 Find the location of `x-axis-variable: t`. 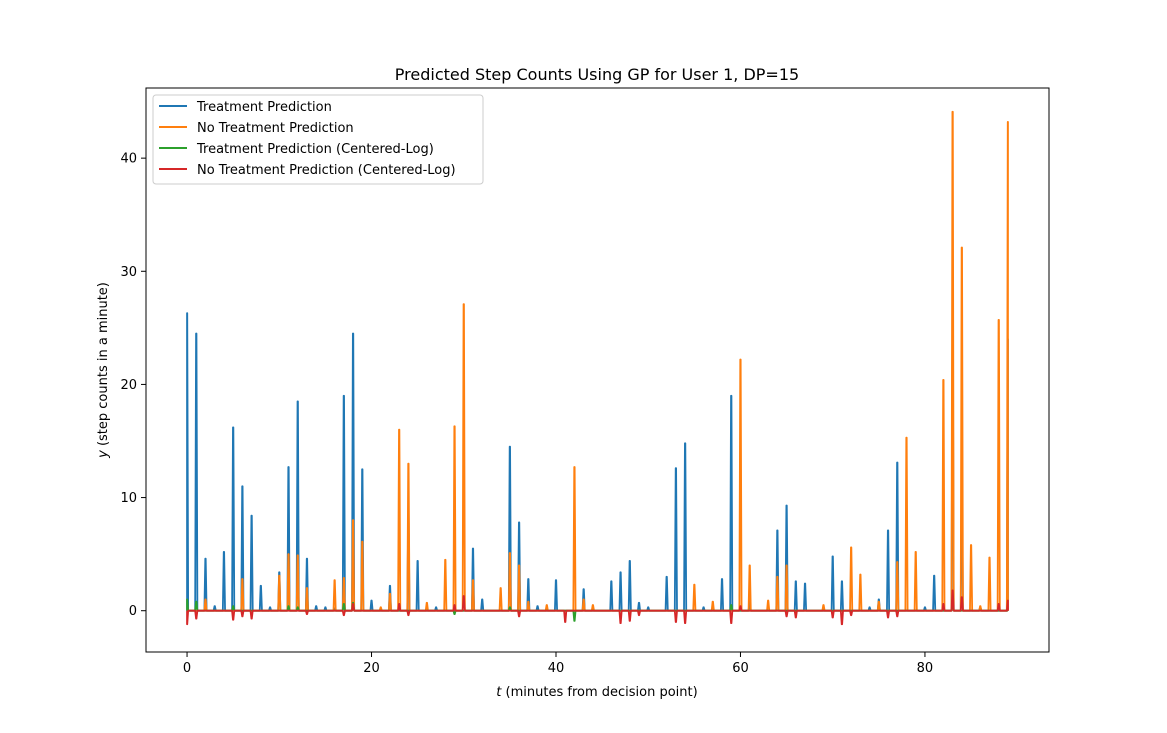

x-axis-variable: t is located at coordinates (499, 692).